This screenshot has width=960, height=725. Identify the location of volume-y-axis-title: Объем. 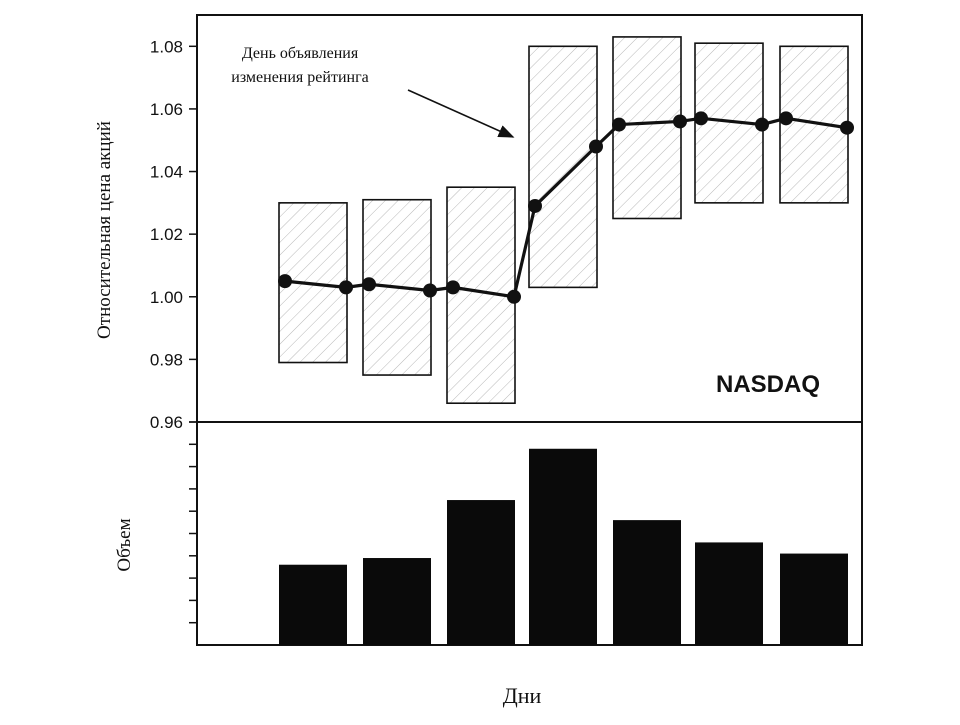
(124, 544).